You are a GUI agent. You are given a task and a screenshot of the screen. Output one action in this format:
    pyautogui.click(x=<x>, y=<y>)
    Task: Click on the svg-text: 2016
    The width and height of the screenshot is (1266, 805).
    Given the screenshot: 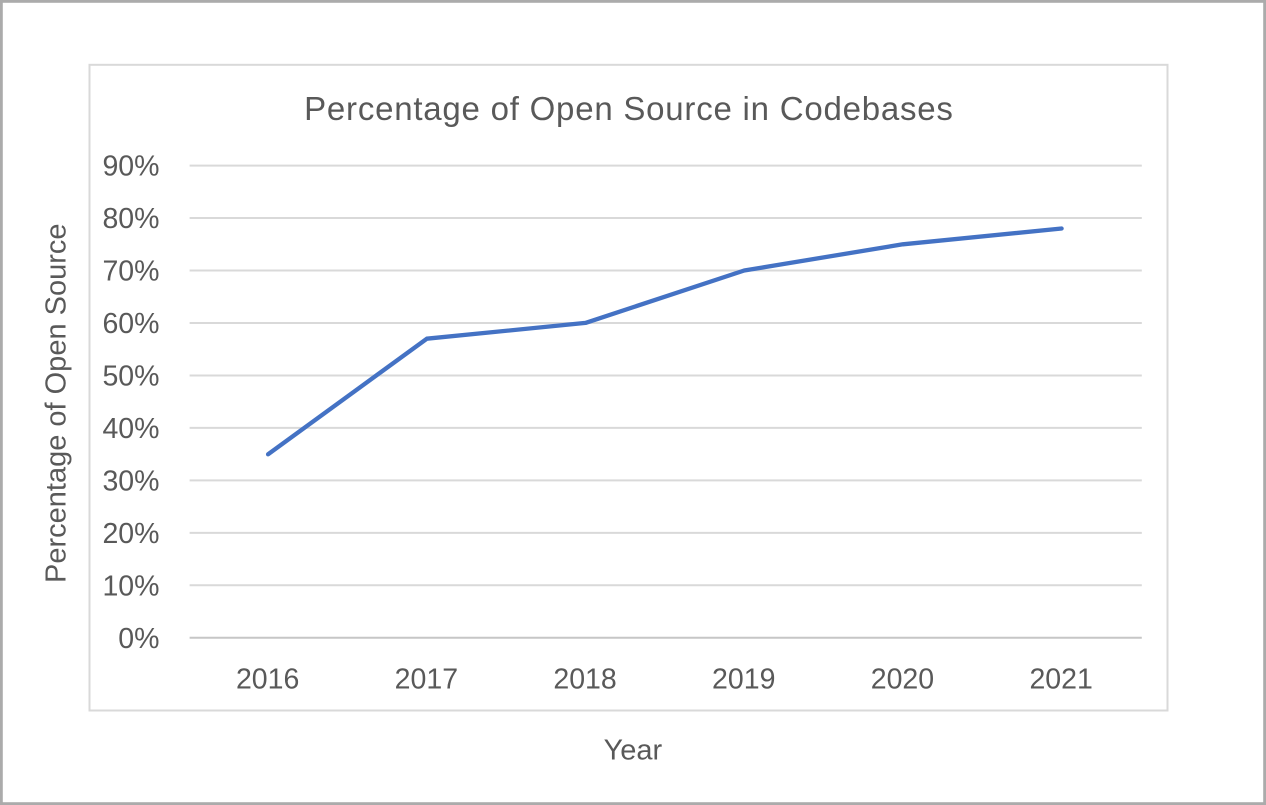 What is the action you would take?
    pyautogui.click(x=267, y=680)
    